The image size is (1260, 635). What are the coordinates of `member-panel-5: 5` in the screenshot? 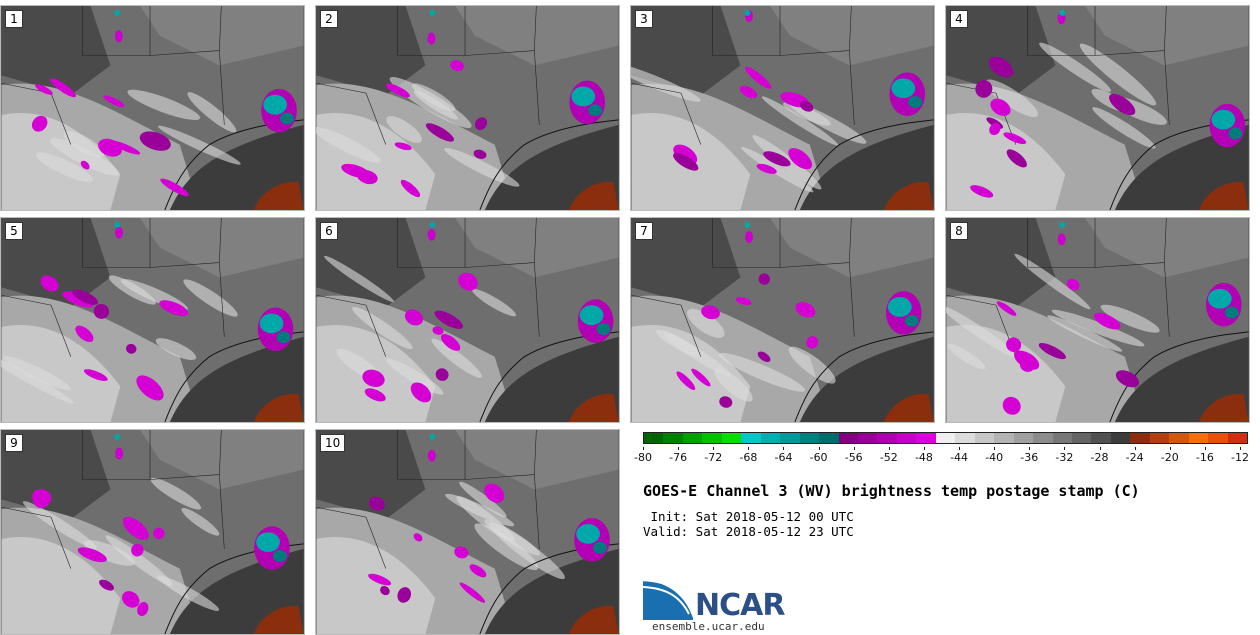 It's located at (152, 320).